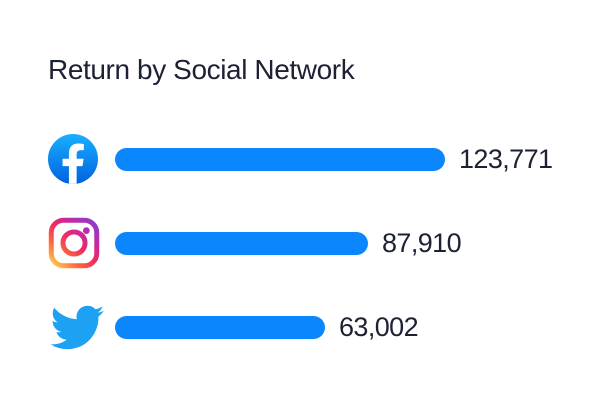 The height and width of the screenshot is (406, 602). Describe the element at coordinates (241, 243) in the screenshot. I see `instagram-bar` at that location.